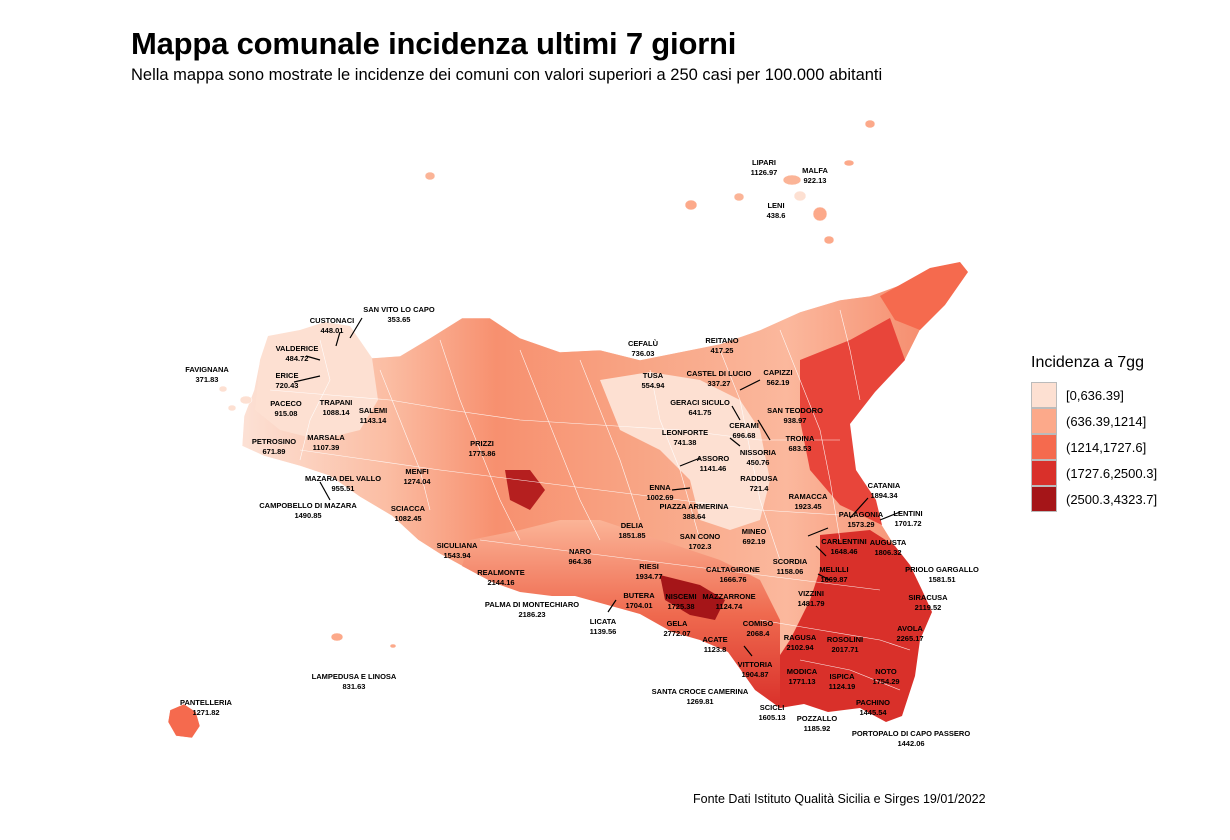  What do you see at coordinates (206, 707) in the screenshot?
I see `label-pantelleria: PANTELLERIA 1271.82` at bounding box center [206, 707].